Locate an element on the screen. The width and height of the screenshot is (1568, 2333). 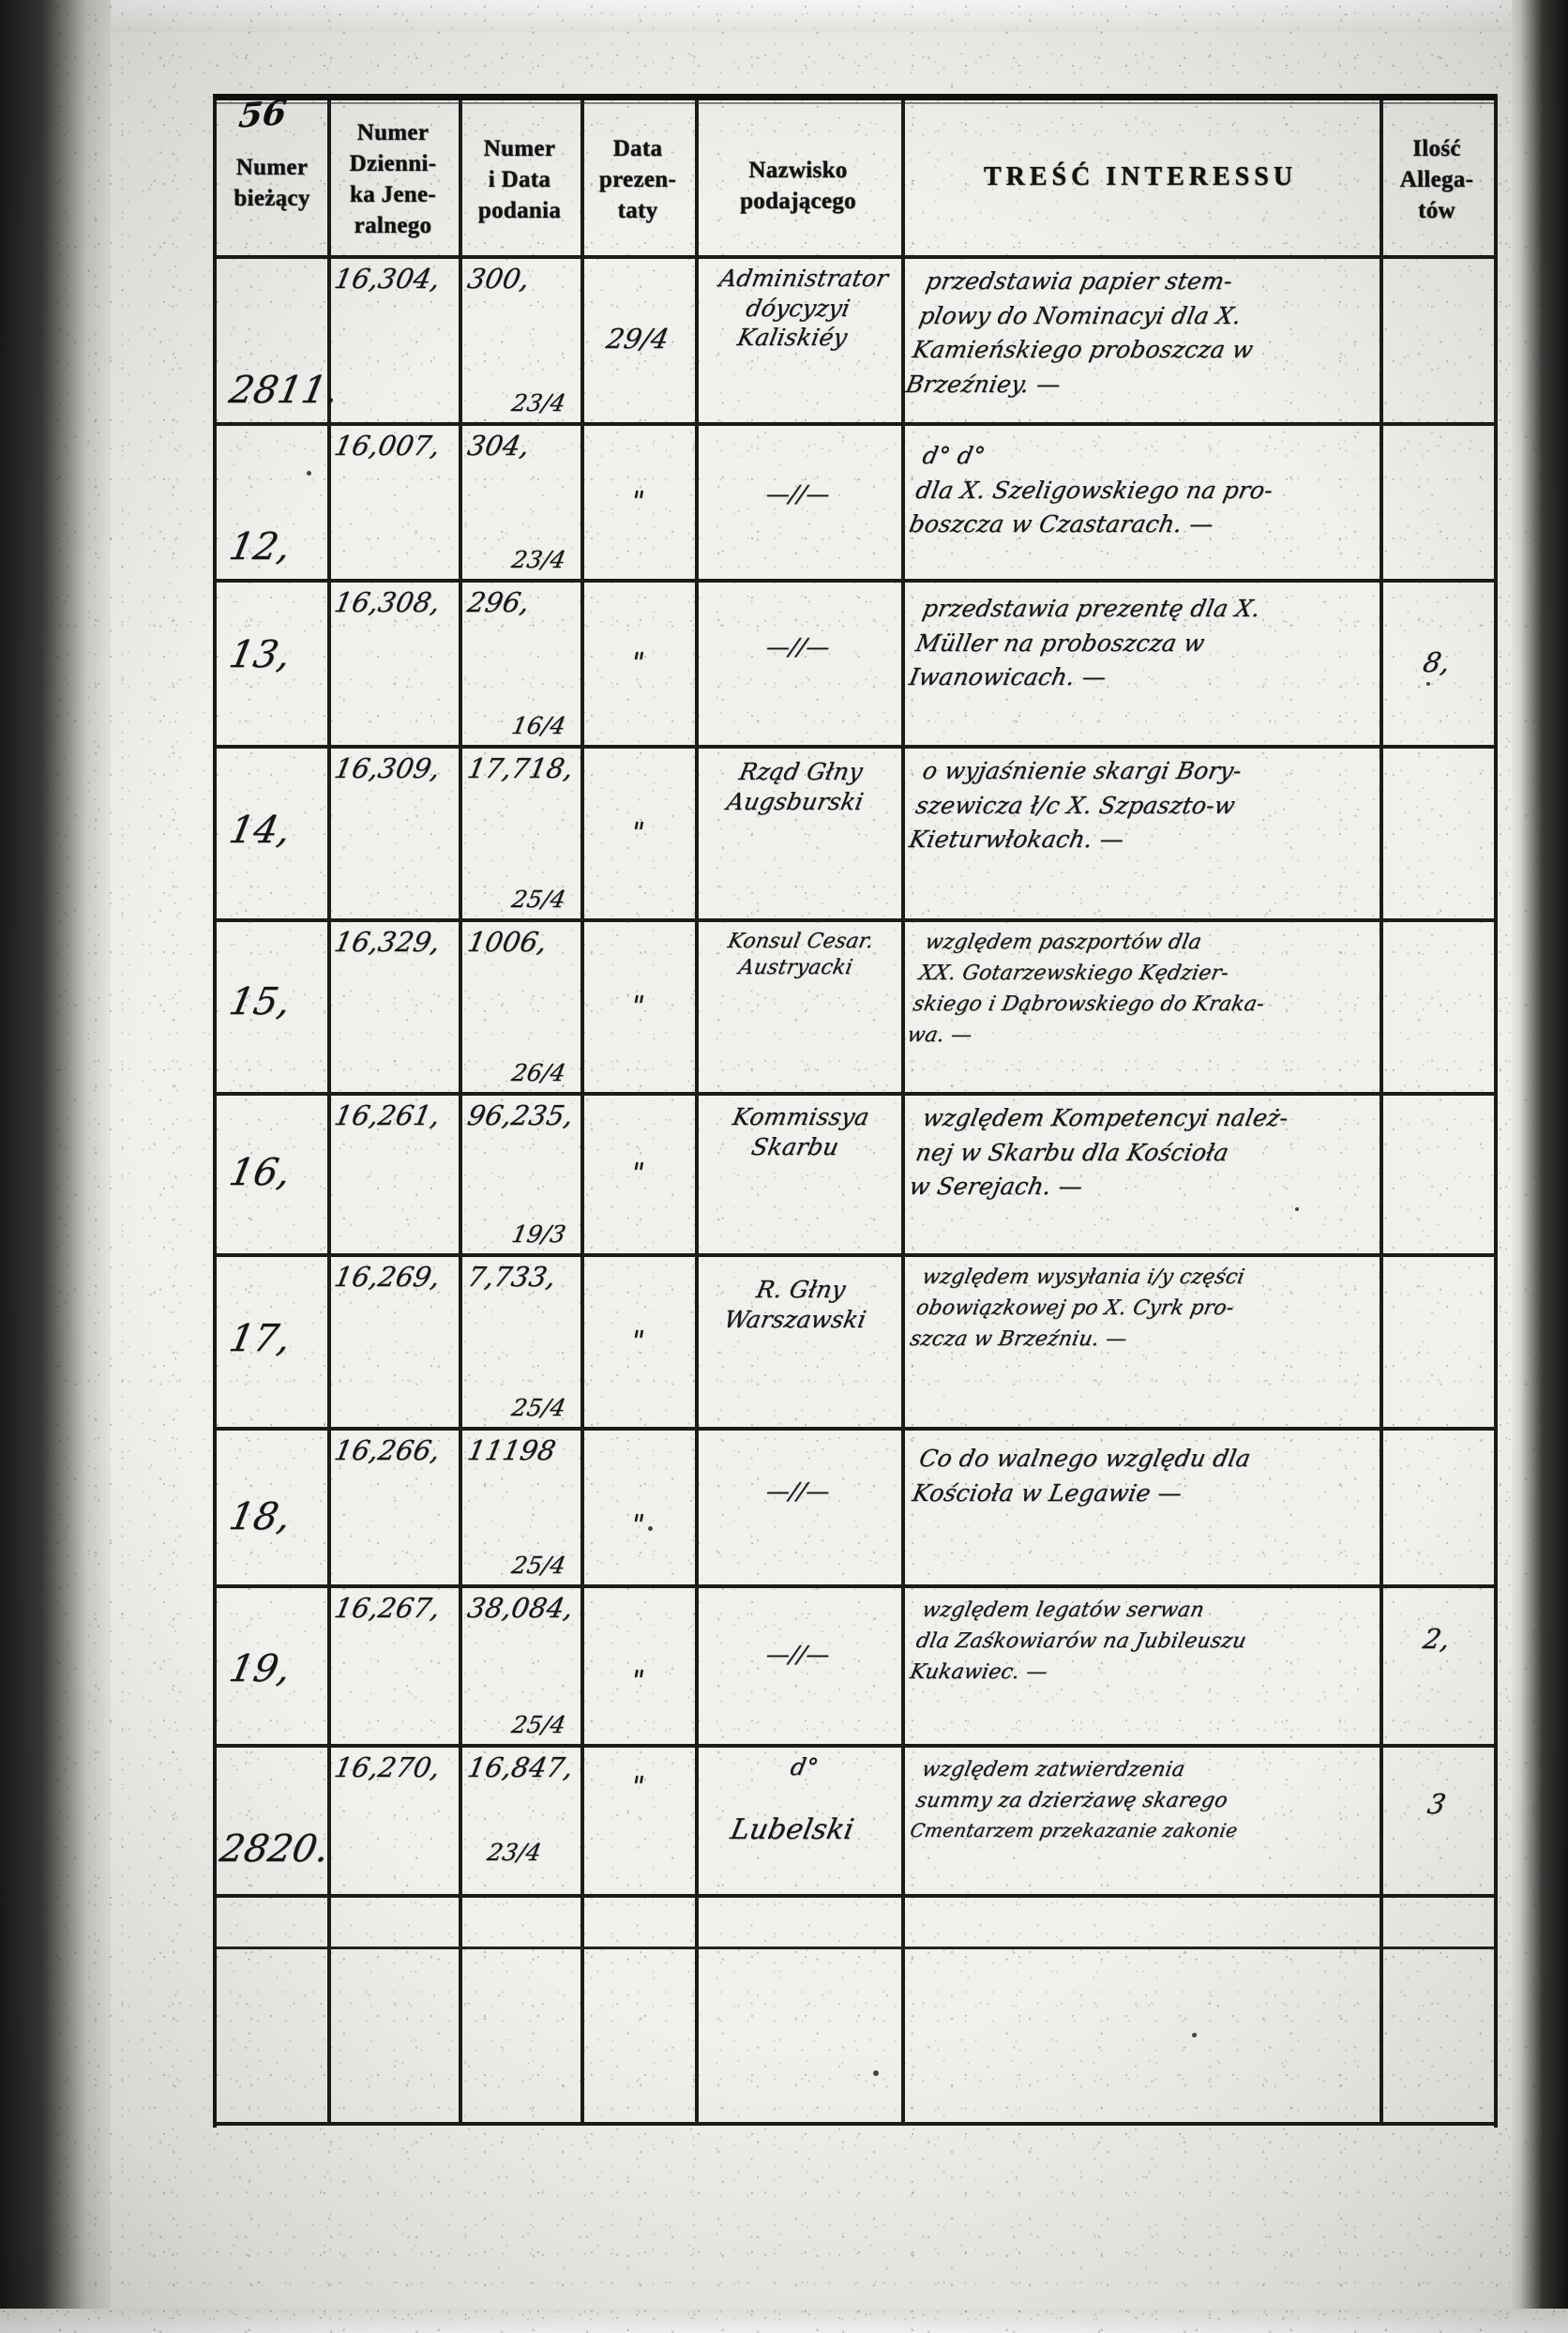
cell-numer-dziennika: 16,270, is located at coordinates (387, 1767).